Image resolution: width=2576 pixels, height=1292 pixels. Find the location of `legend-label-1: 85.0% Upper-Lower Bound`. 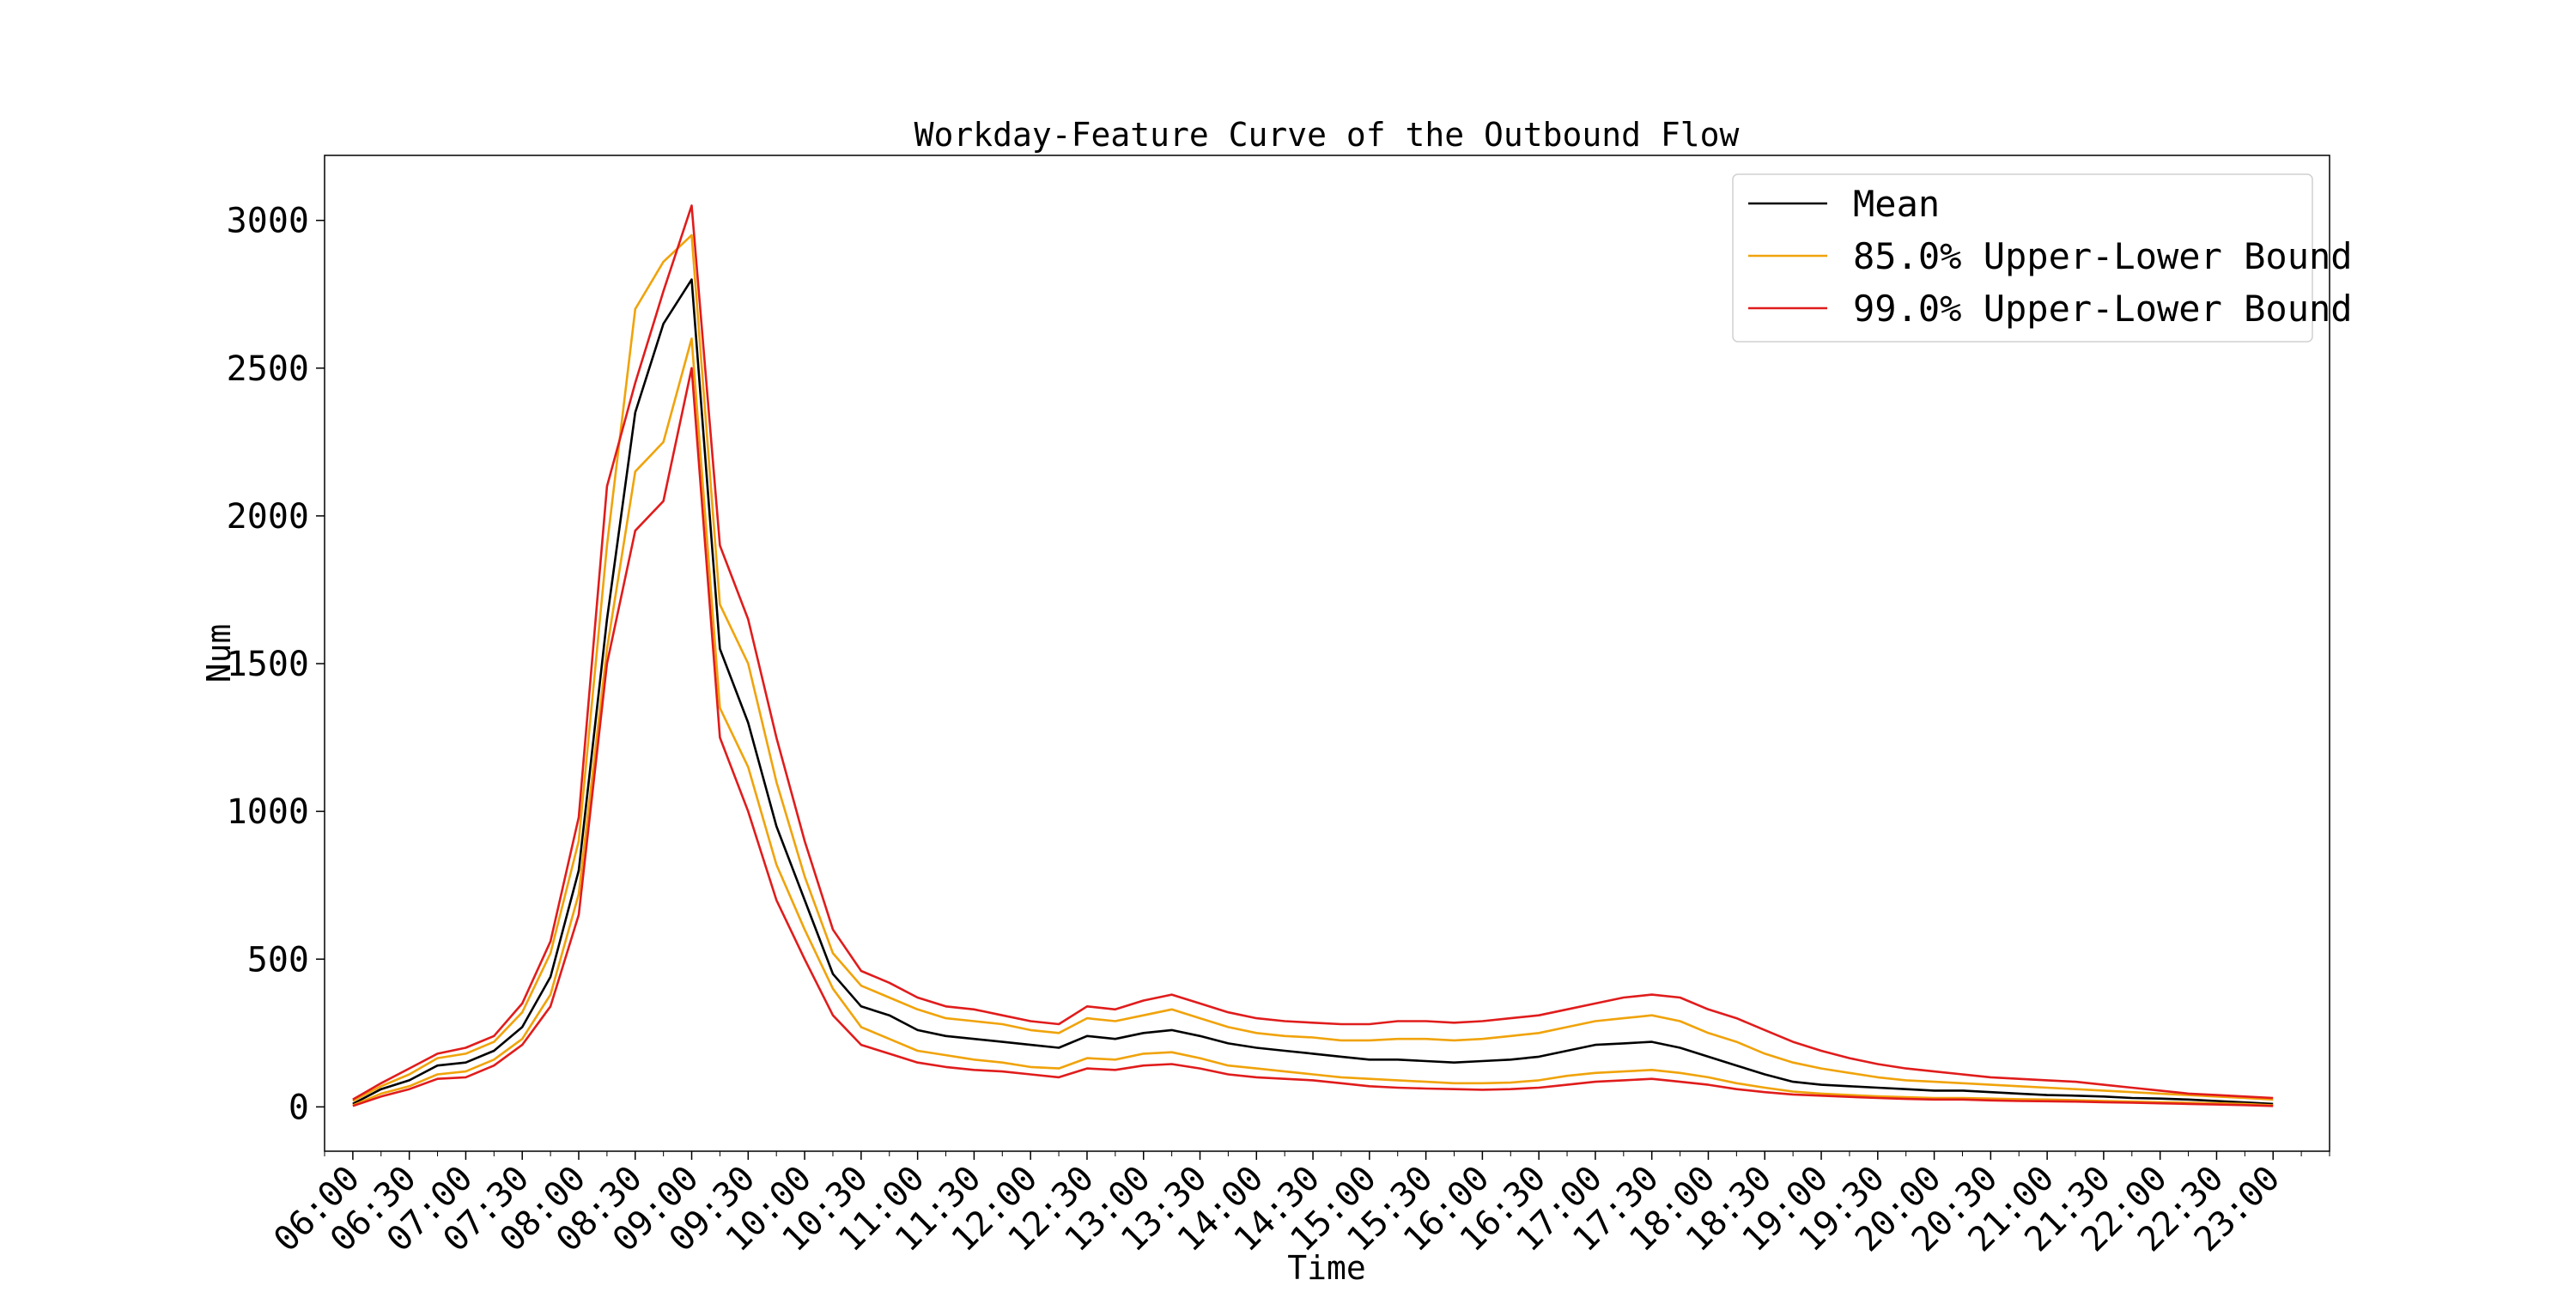

legend-label-1: 85.0% Upper-Lower Bound is located at coordinates (2103, 256).